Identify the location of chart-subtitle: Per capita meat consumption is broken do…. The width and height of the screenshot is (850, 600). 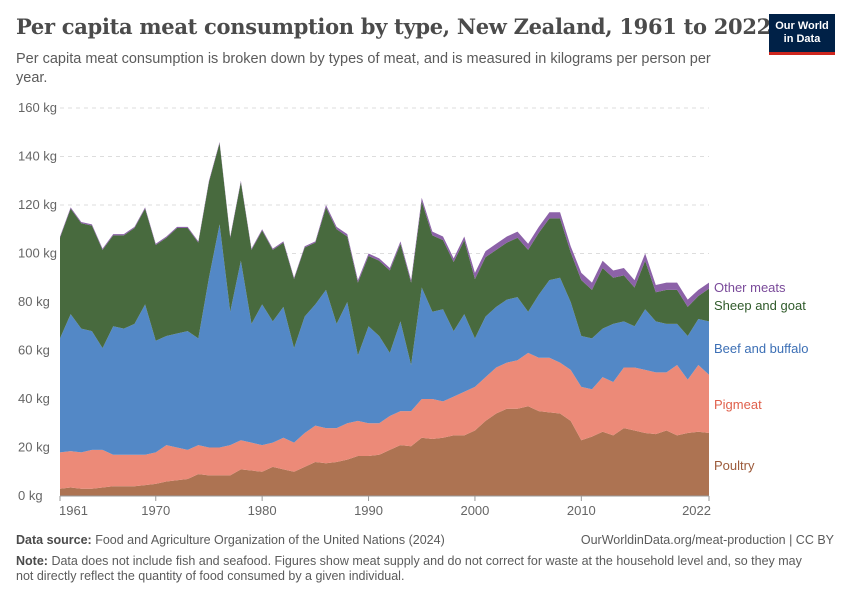
(363, 68).